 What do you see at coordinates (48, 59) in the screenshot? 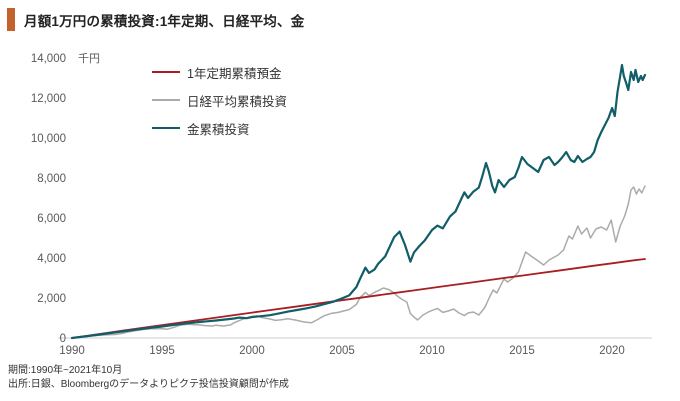
I see `y-tick-label: 14,000` at bounding box center [48, 59].